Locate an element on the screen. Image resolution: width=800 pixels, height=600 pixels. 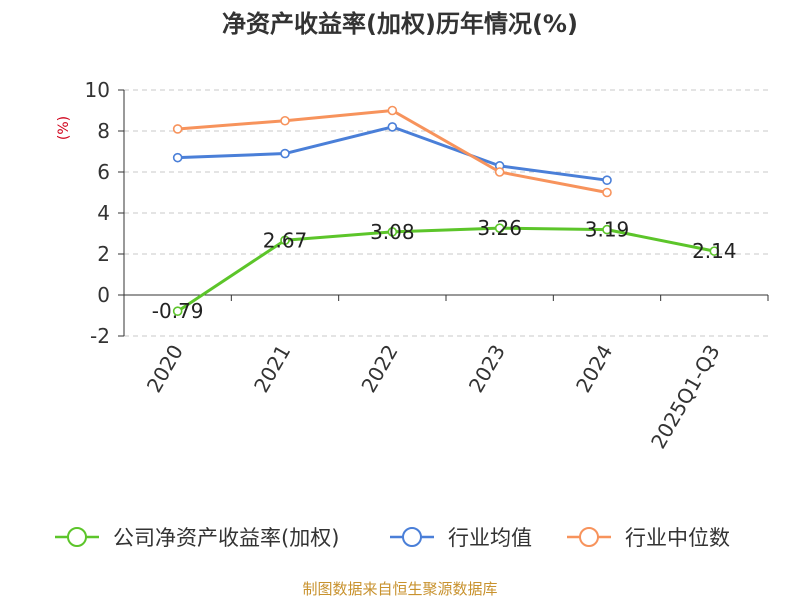
data-label: 3.19 is located at coordinates (607, 230).